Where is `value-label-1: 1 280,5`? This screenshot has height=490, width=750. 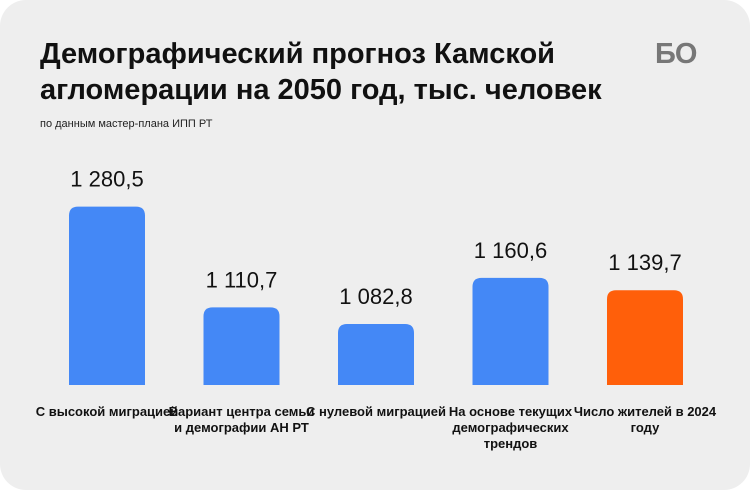
value-label-1: 1 280,5 is located at coordinates (106, 179).